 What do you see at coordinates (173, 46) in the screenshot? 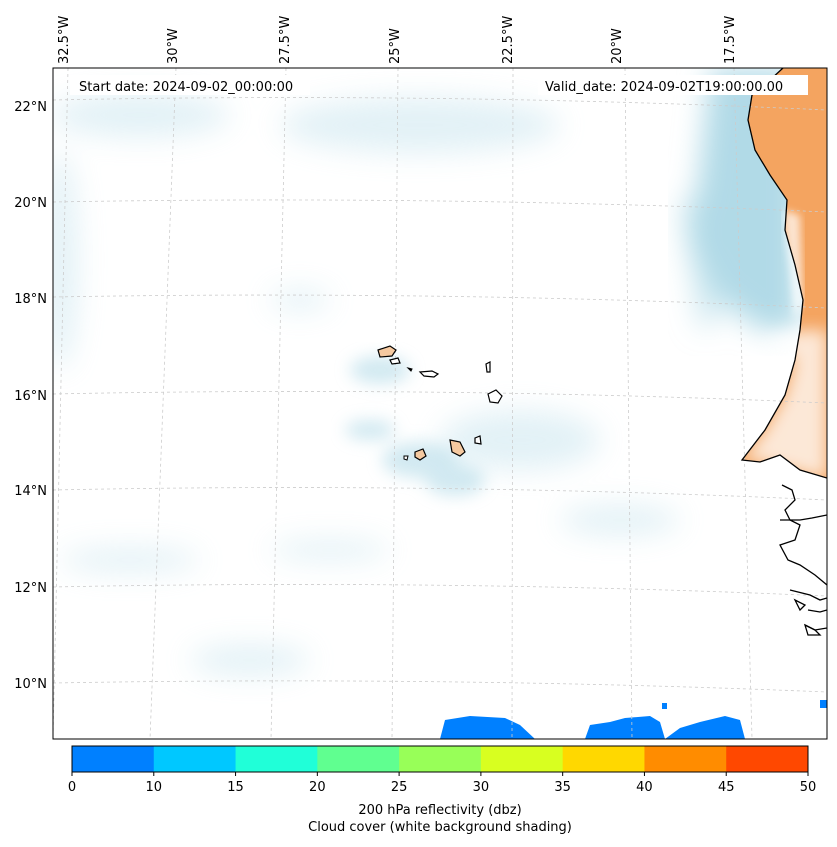
I see `lon-label-30w: 30°W` at bounding box center [173, 46].